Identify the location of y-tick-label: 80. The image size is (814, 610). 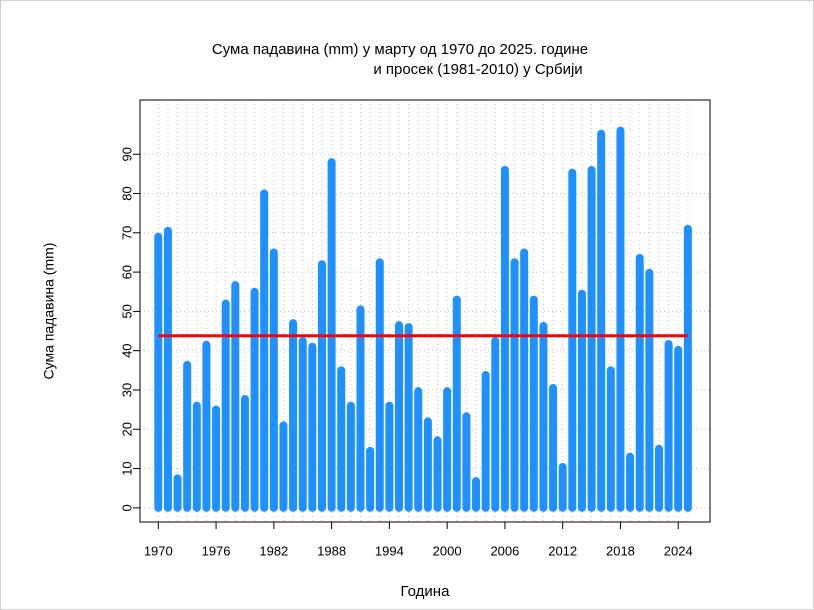
(126, 193).